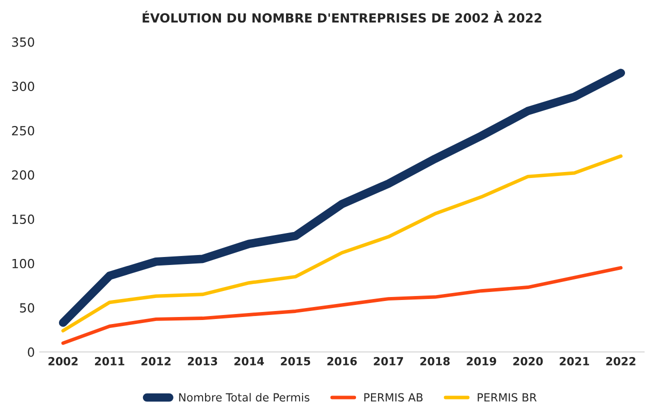 The image size is (664, 419). Describe the element at coordinates (23, 219) in the screenshot. I see `y-tick-label: 150` at that location.